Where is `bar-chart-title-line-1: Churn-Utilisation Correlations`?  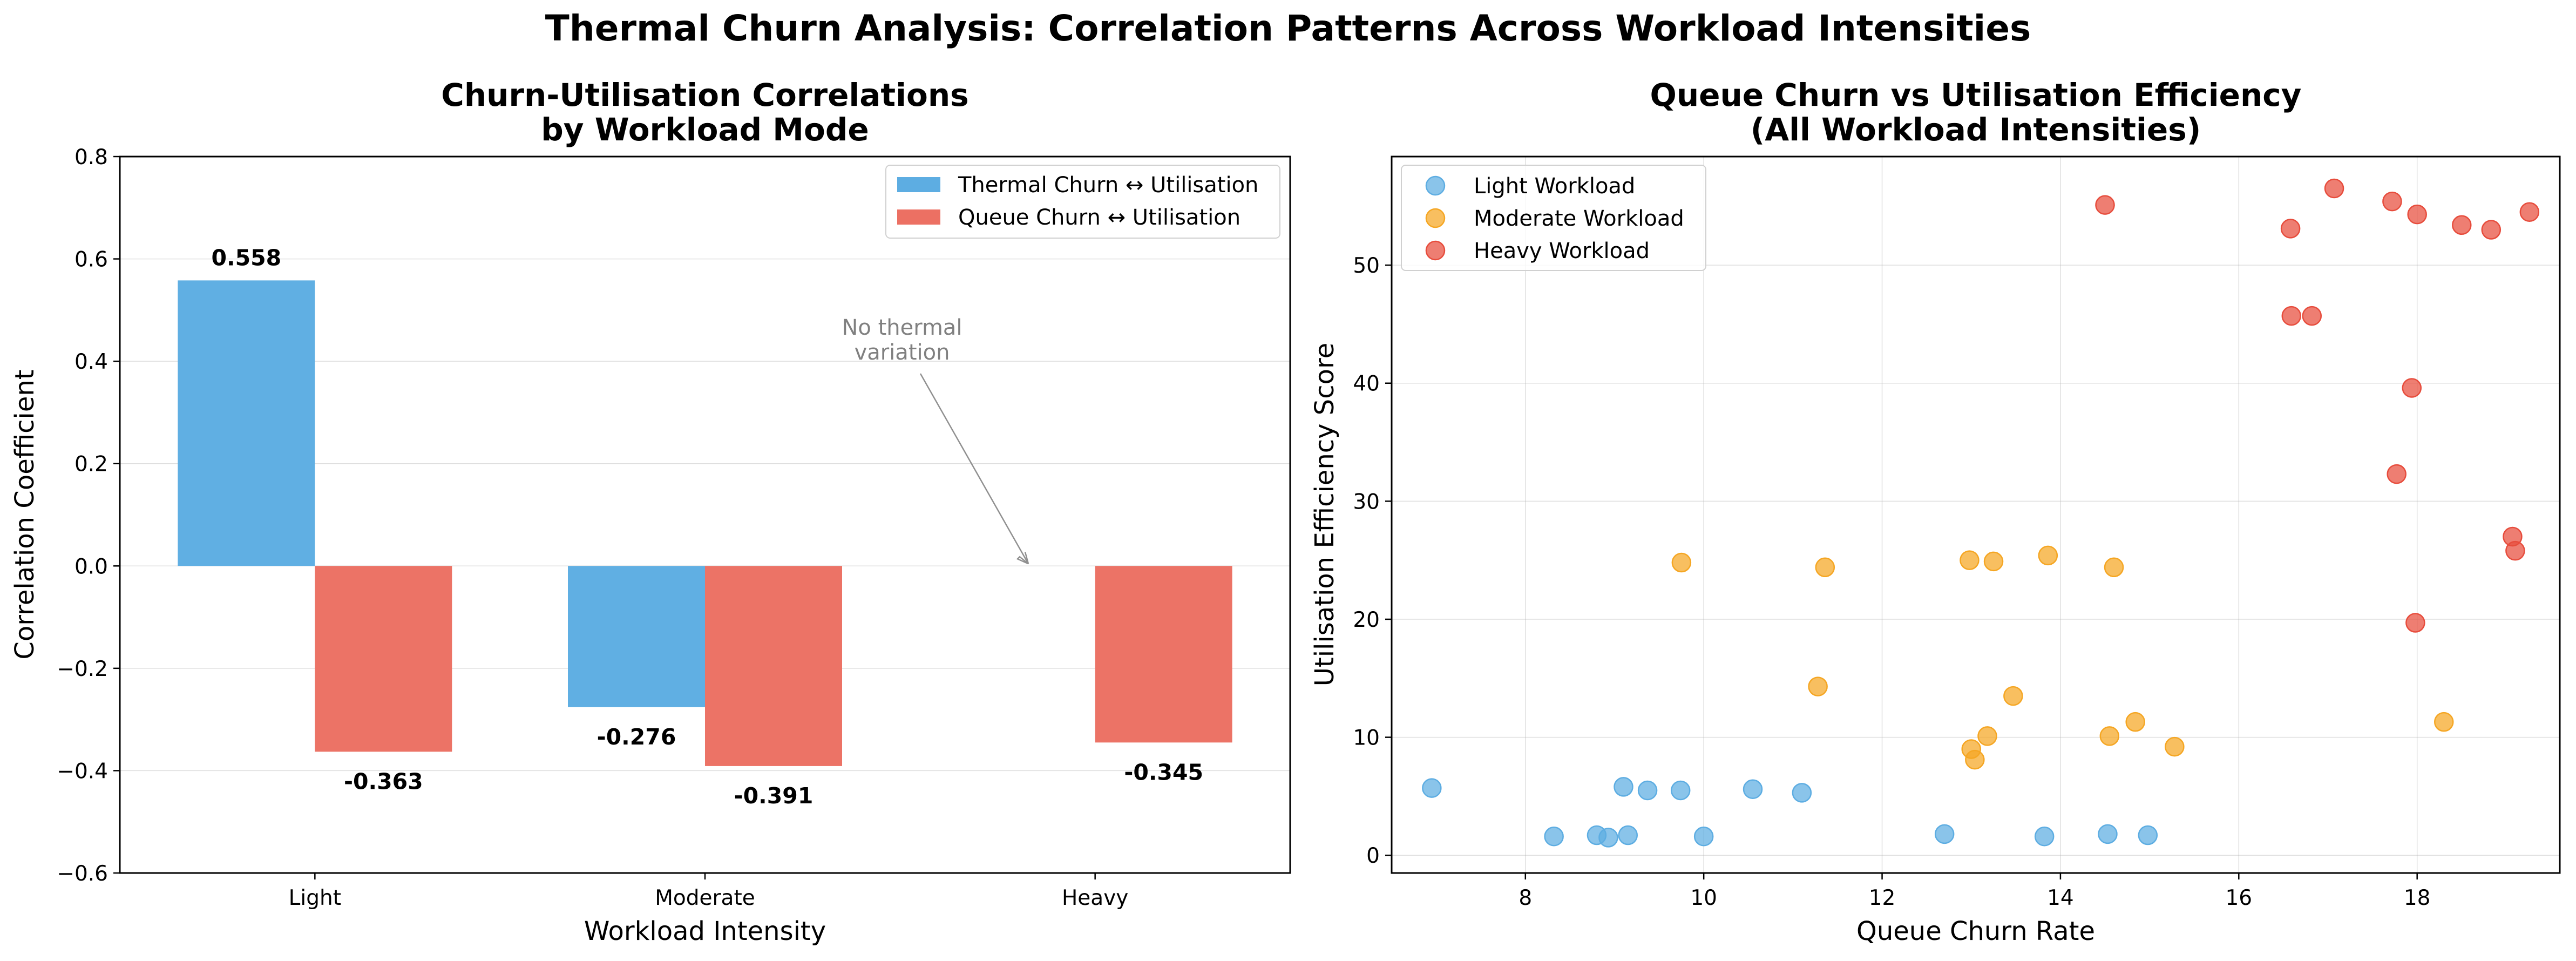
bar-chart-title-line-1: Churn-Utilisation Correlations is located at coordinates (704, 95).